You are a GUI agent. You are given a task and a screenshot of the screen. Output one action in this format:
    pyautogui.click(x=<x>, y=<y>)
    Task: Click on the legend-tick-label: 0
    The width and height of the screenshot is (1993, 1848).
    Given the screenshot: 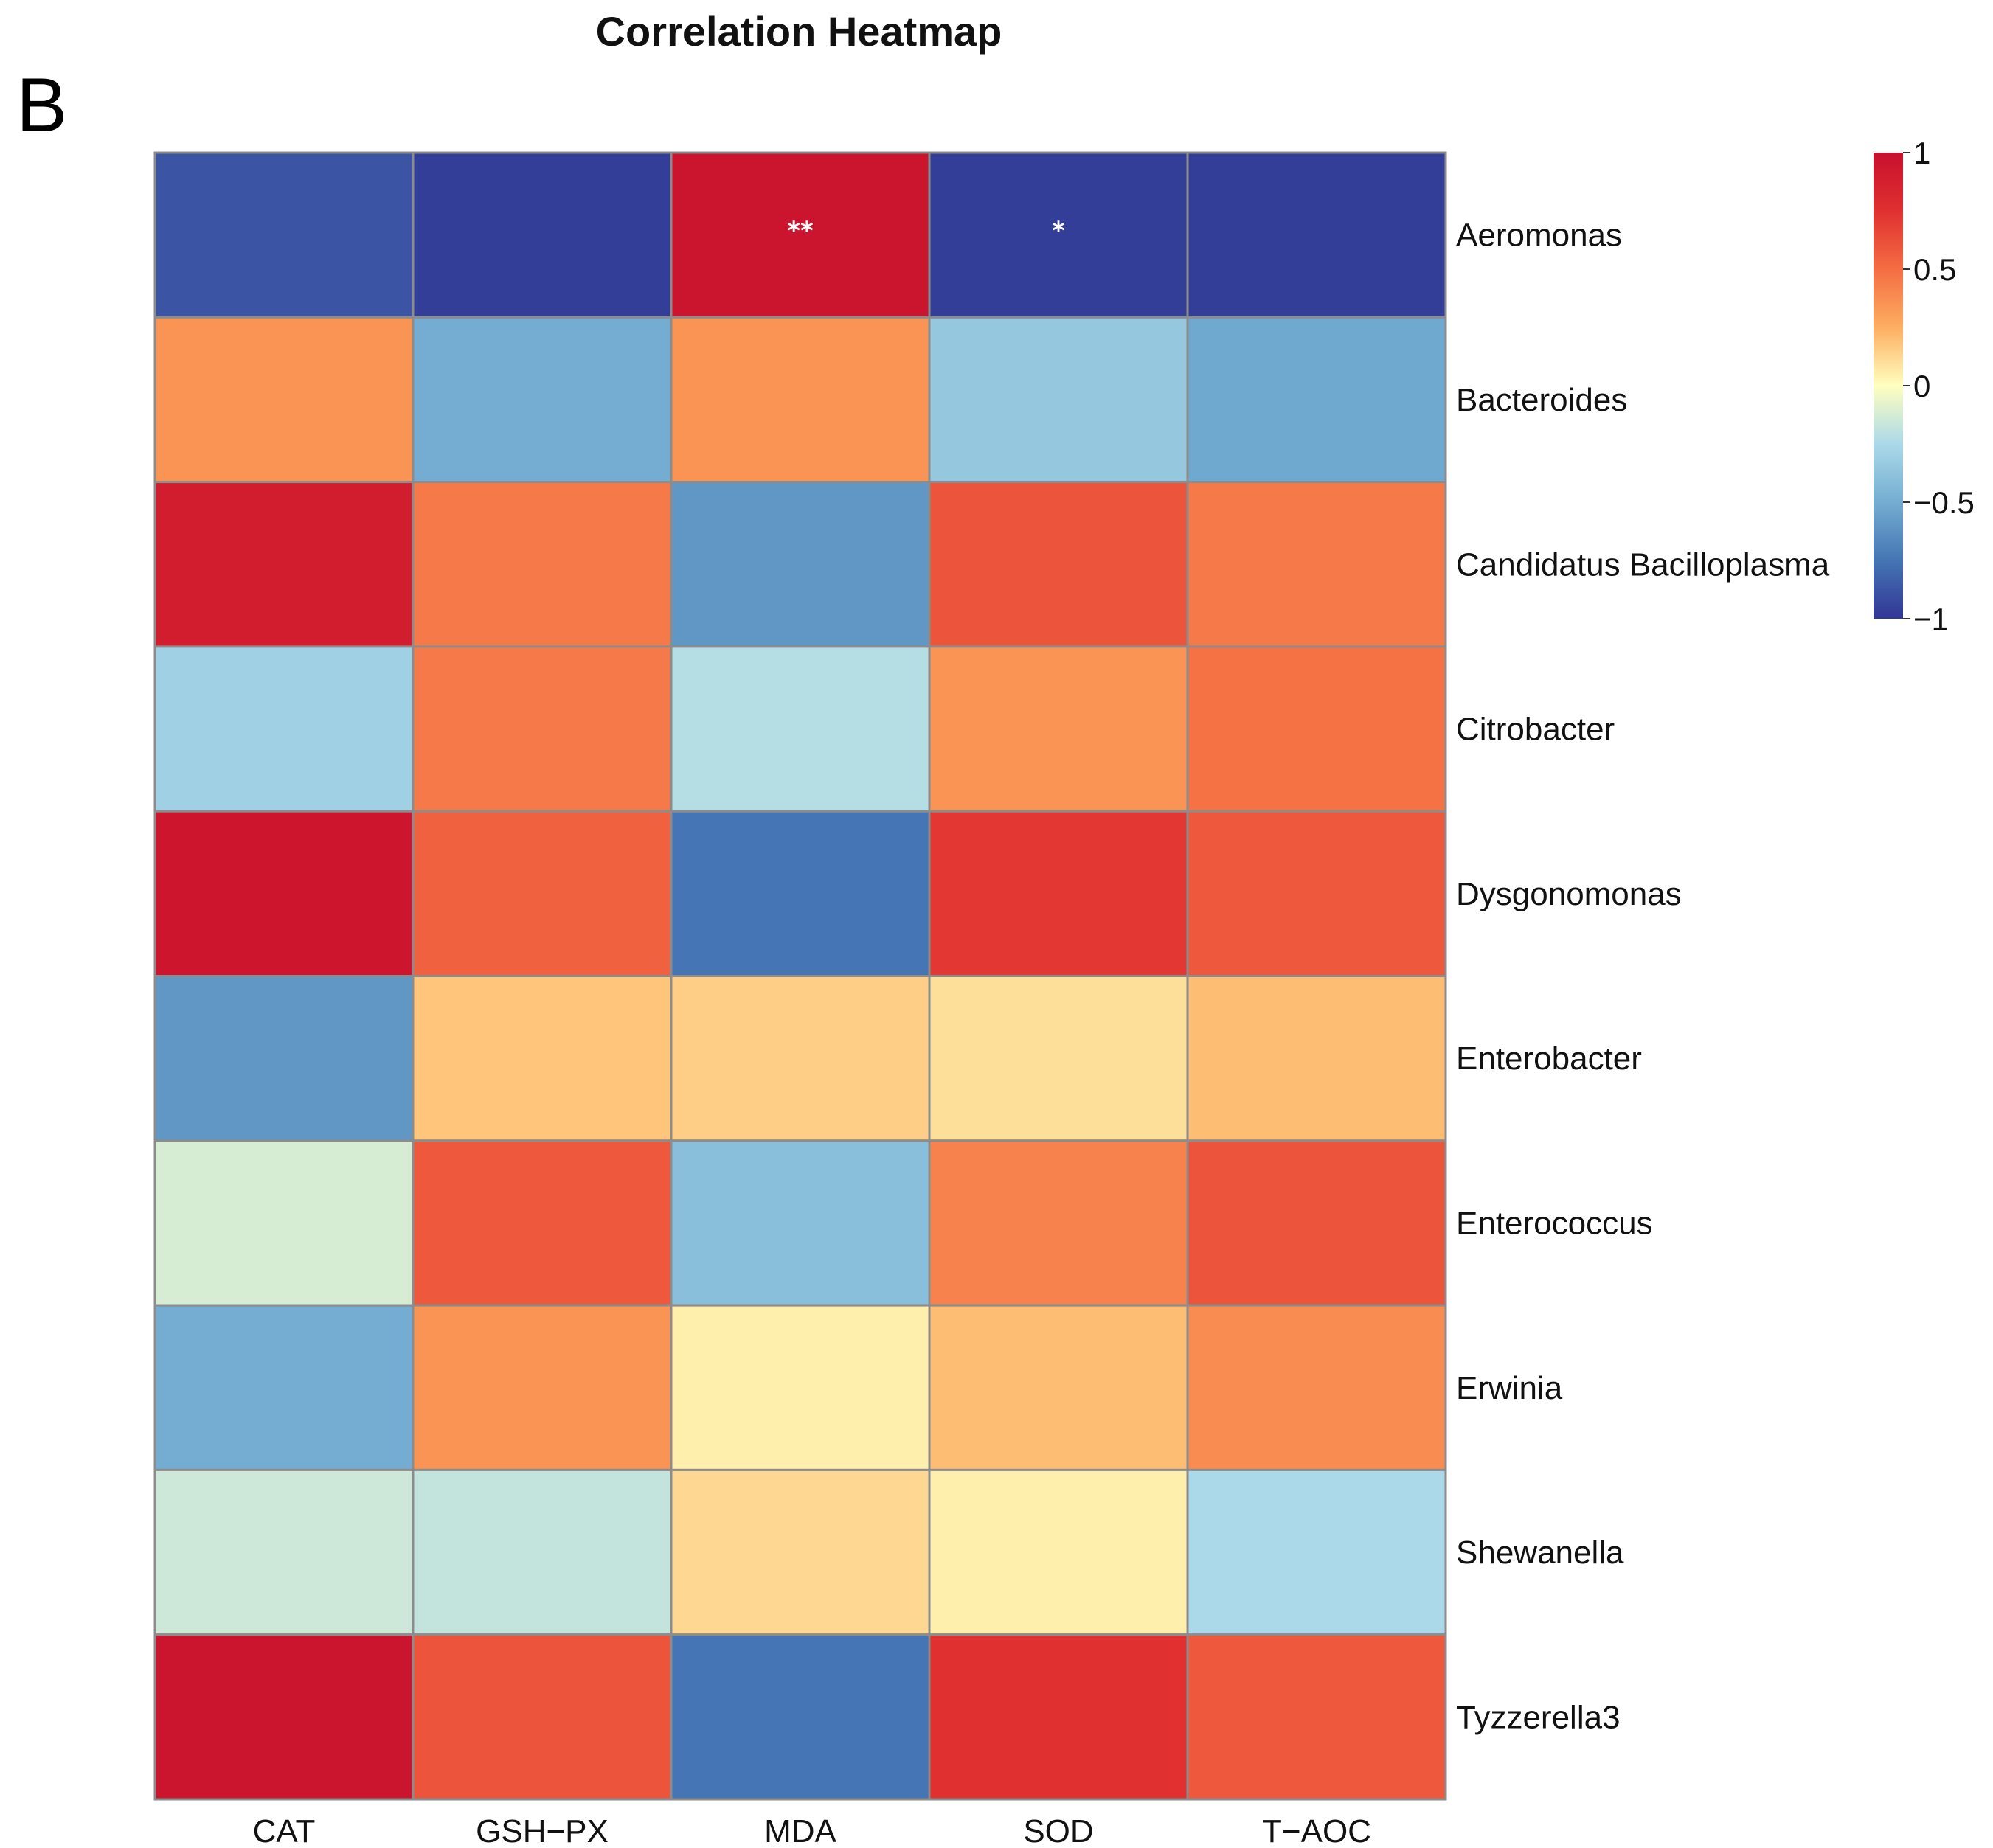 What is the action you would take?
    pyautogui.click(x=1921, y=386)
    